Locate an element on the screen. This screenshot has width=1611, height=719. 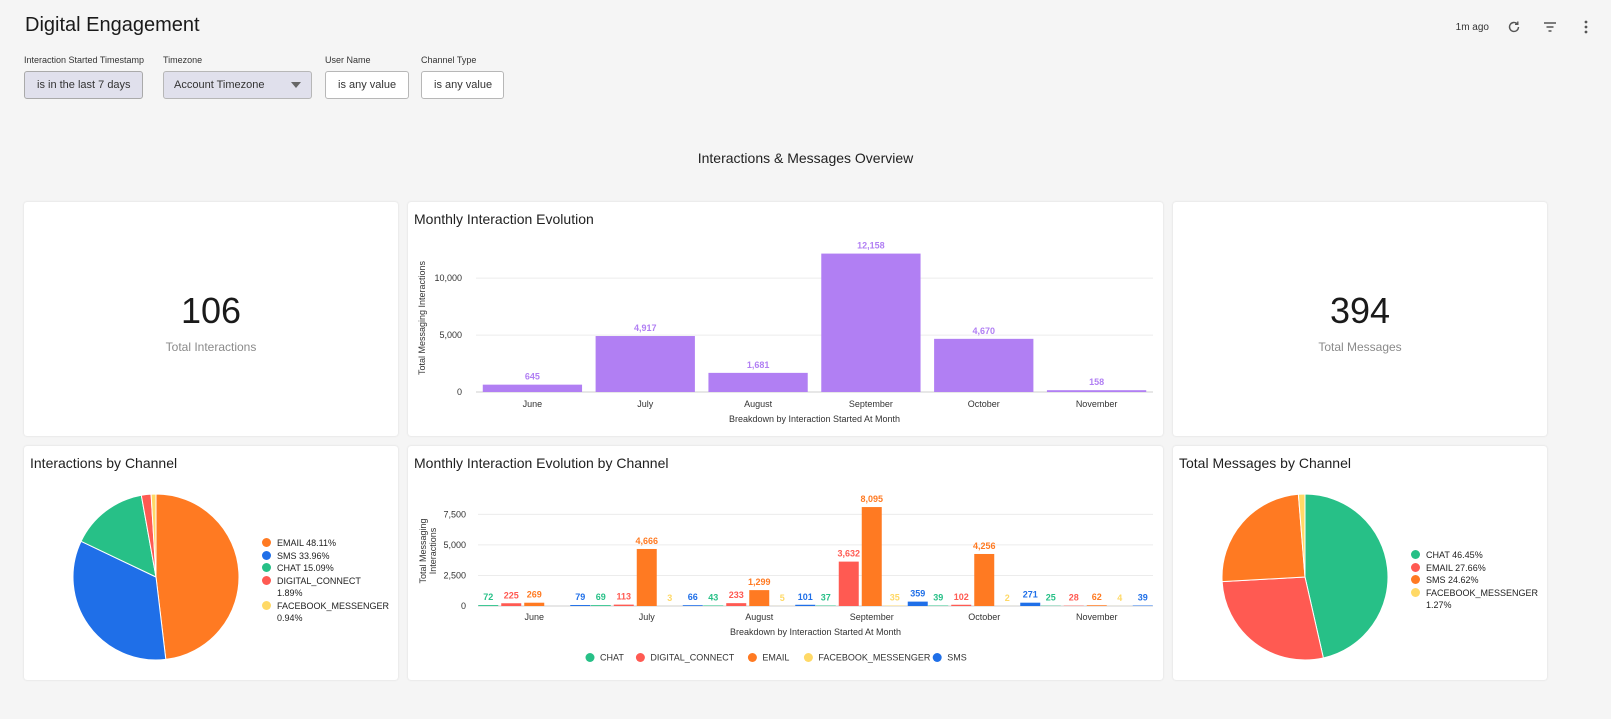
data-label: 269 is located at coordinates (534, 595).